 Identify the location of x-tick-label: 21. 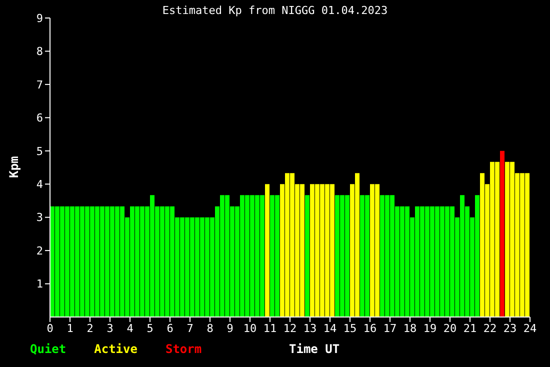
(470, 328).